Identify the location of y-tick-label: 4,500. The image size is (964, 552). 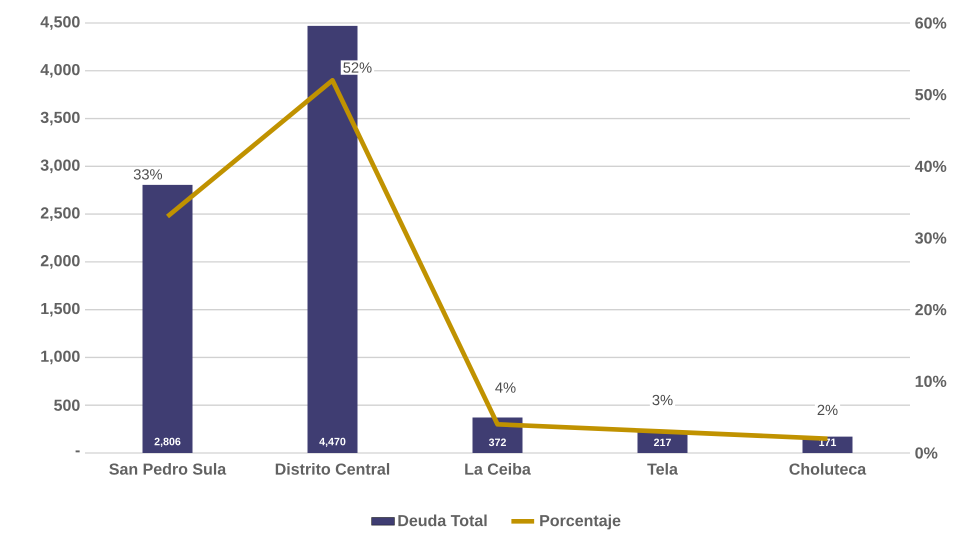
(60, 23).